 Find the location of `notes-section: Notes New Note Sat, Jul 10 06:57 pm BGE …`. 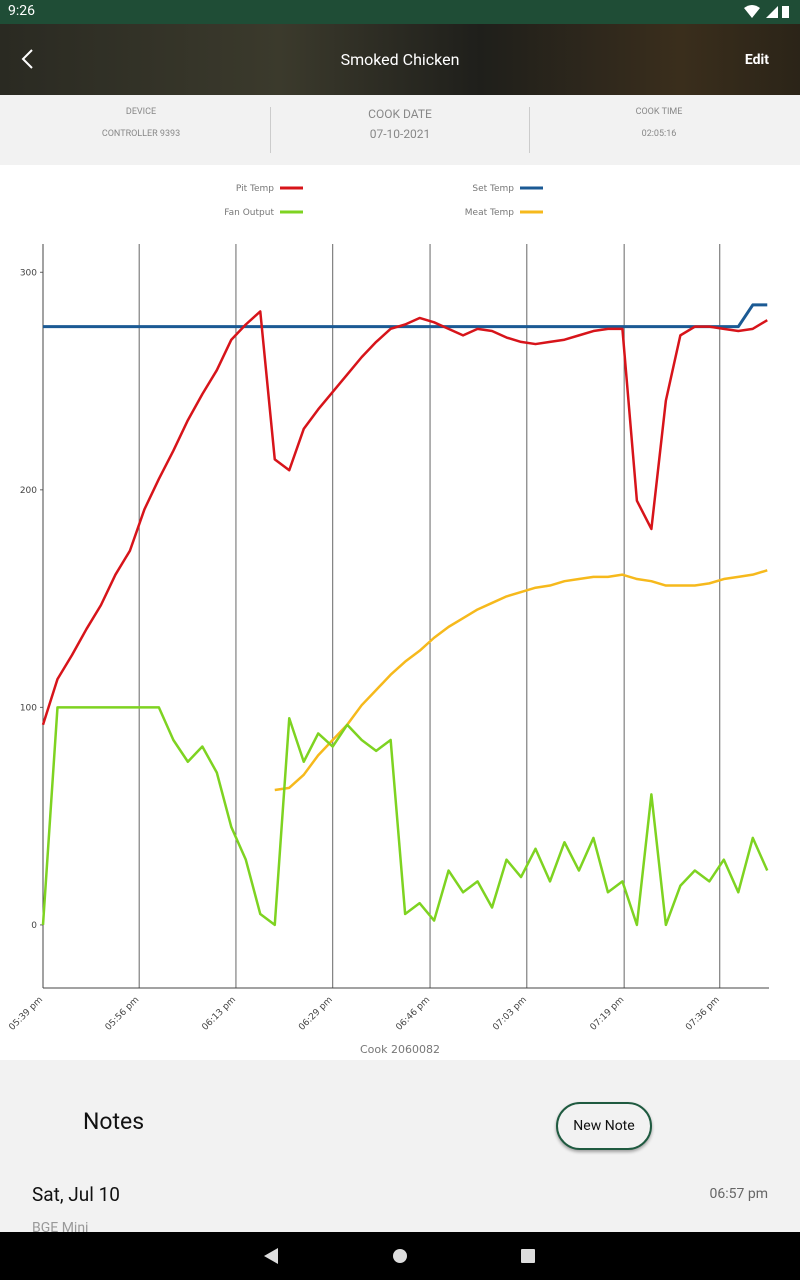

notes-section: Notes New Note Sat, Jul 10 06:57 pm BGE … is located at coordinates (400, 1148).